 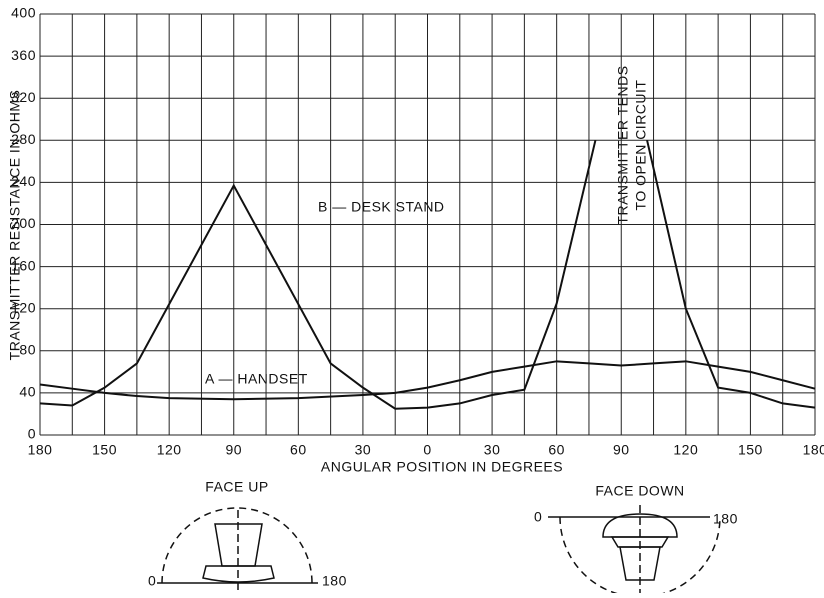 What do you see at coordinates (381, 207) in the screenshot?
I see `series-label: B — DESK STAND` at bounding box center [381, 207].